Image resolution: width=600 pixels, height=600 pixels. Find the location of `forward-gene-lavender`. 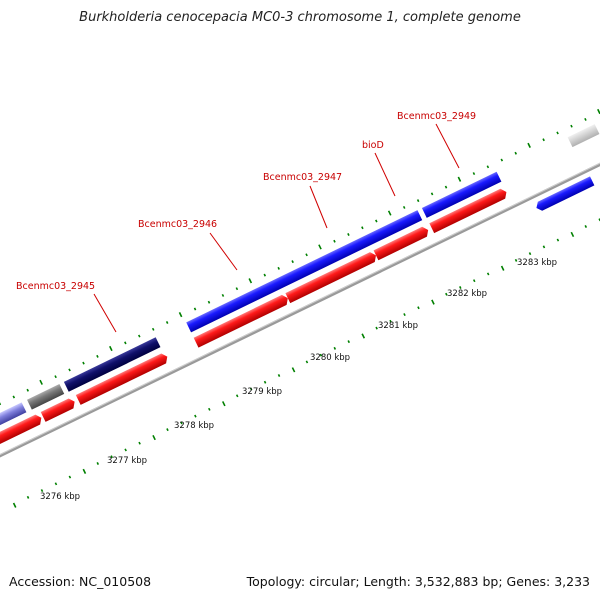

forward-gene-lavender is located at coordinates (13, 421).